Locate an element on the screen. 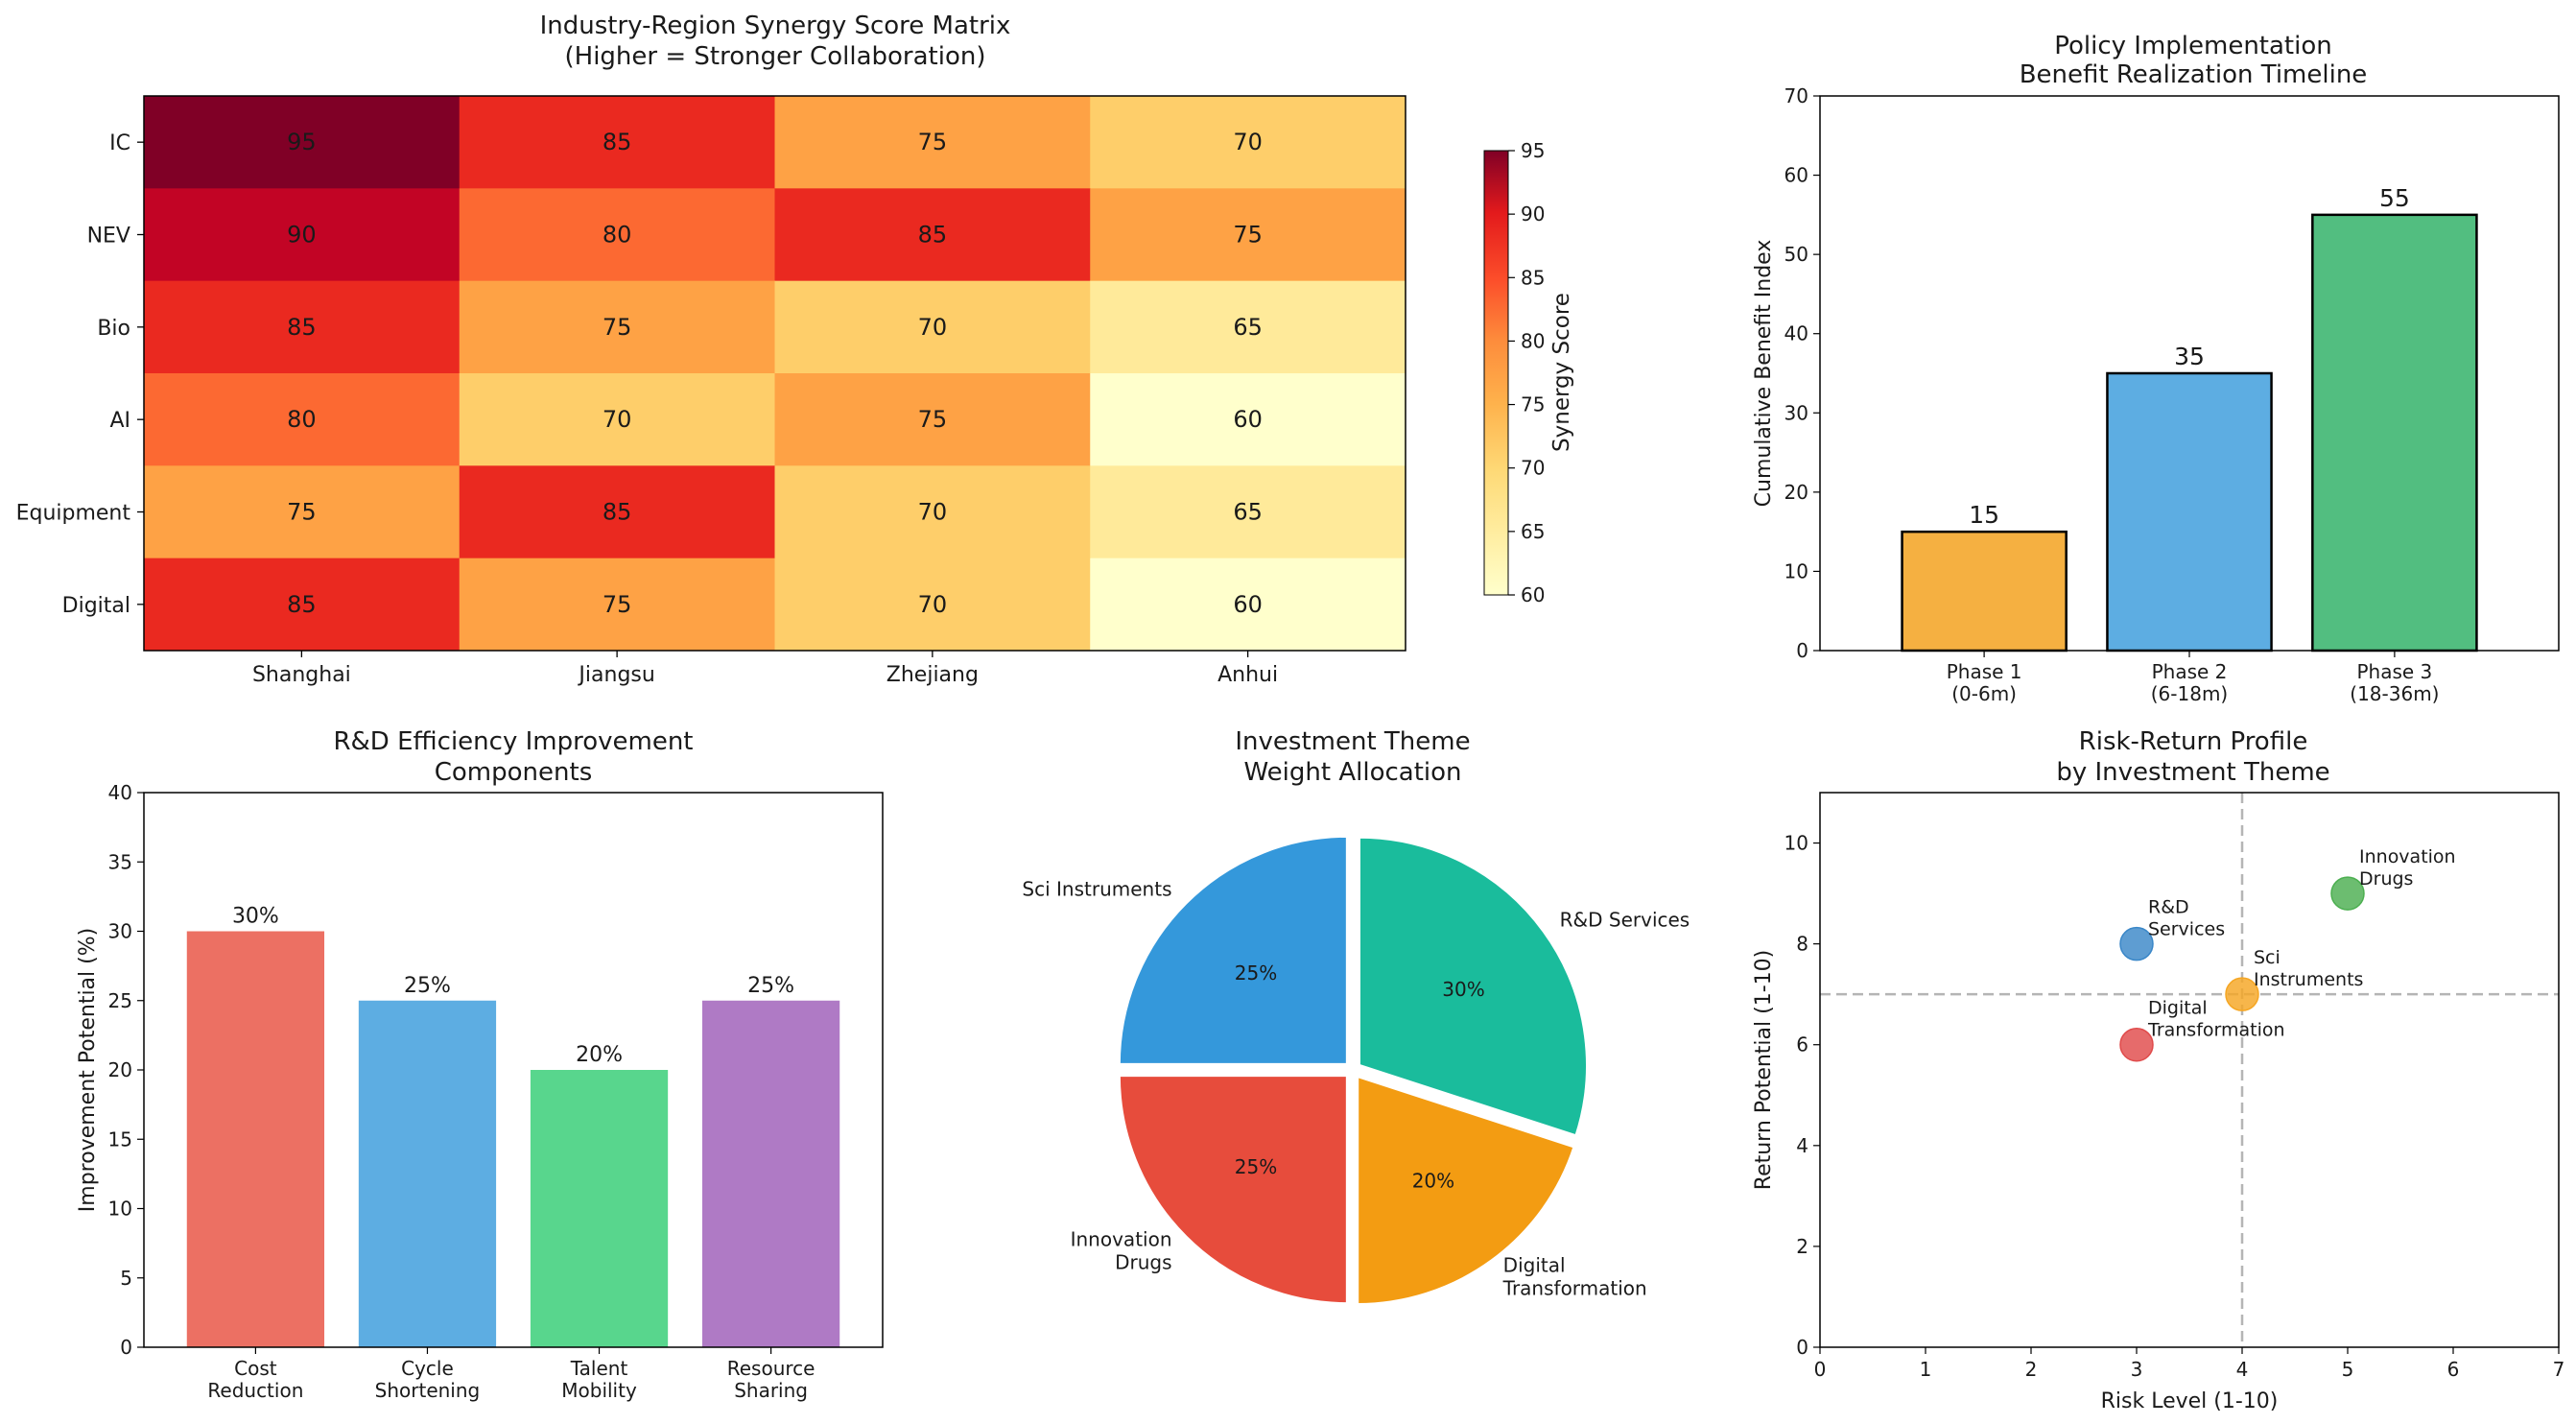  pie-slice-label: Drugs is located at coordinates (1143, 1261).